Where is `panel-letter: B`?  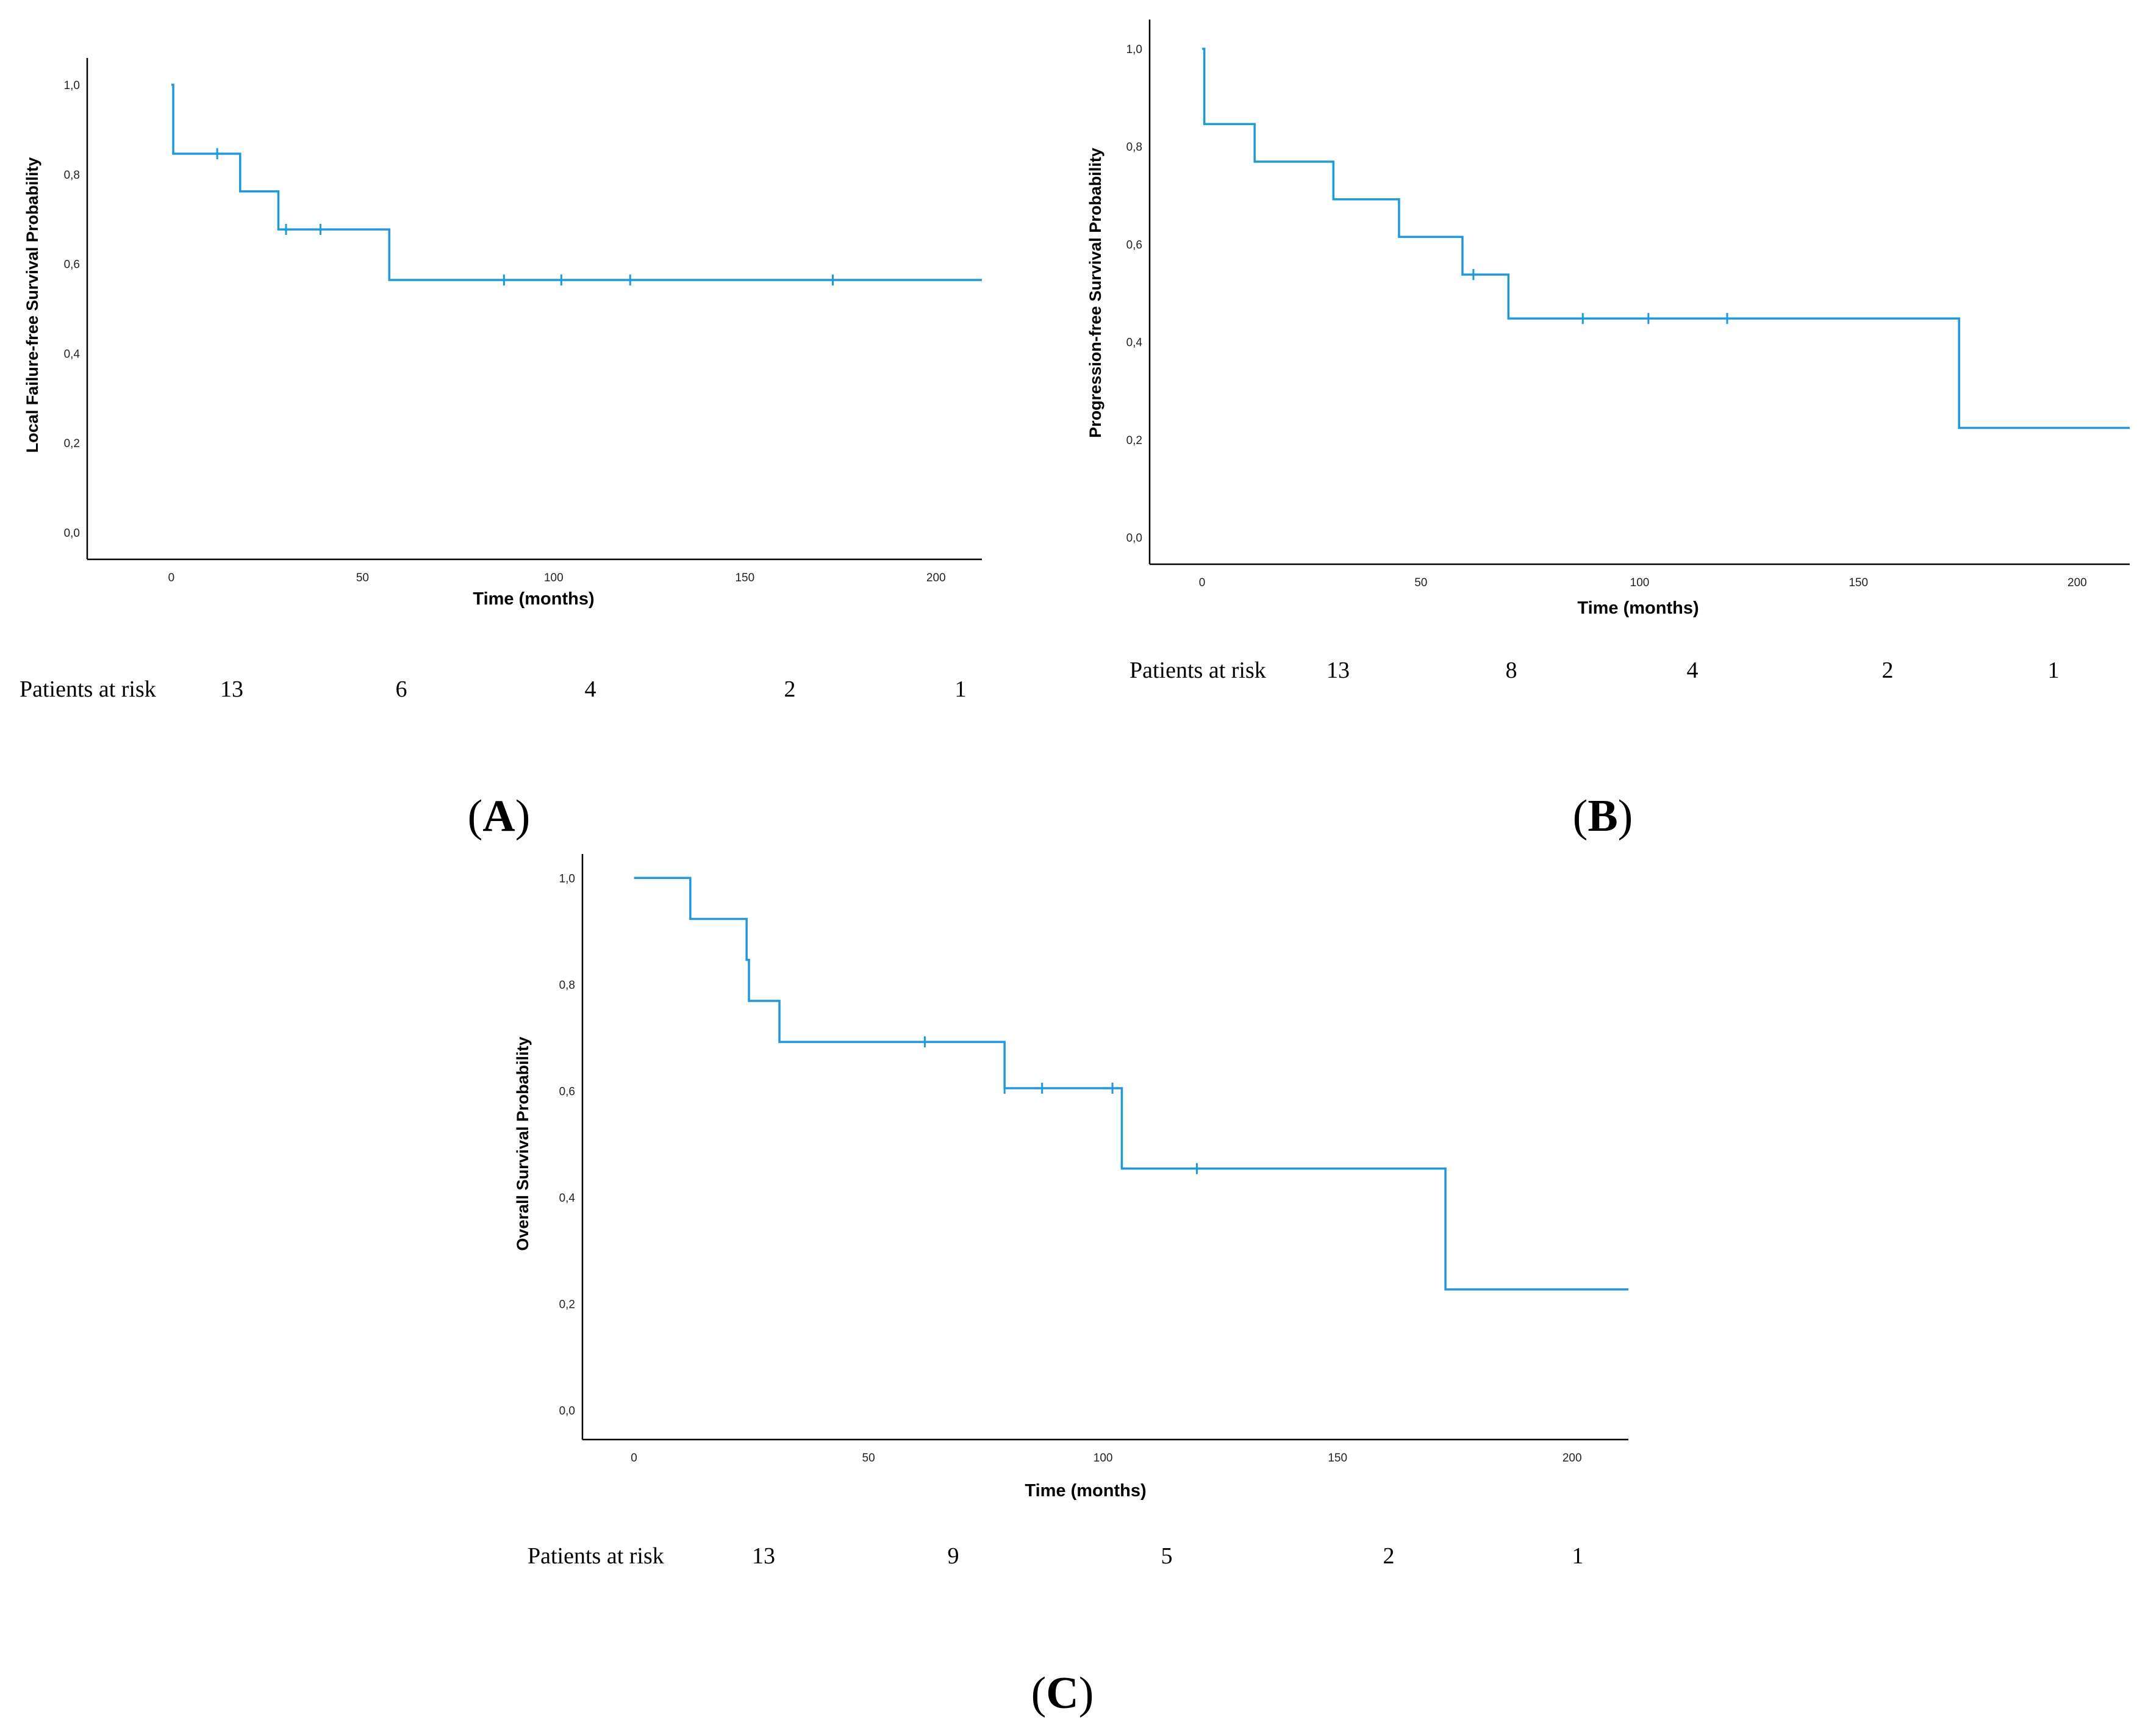
panel-letter: B is located at coordinates (1602, 816).